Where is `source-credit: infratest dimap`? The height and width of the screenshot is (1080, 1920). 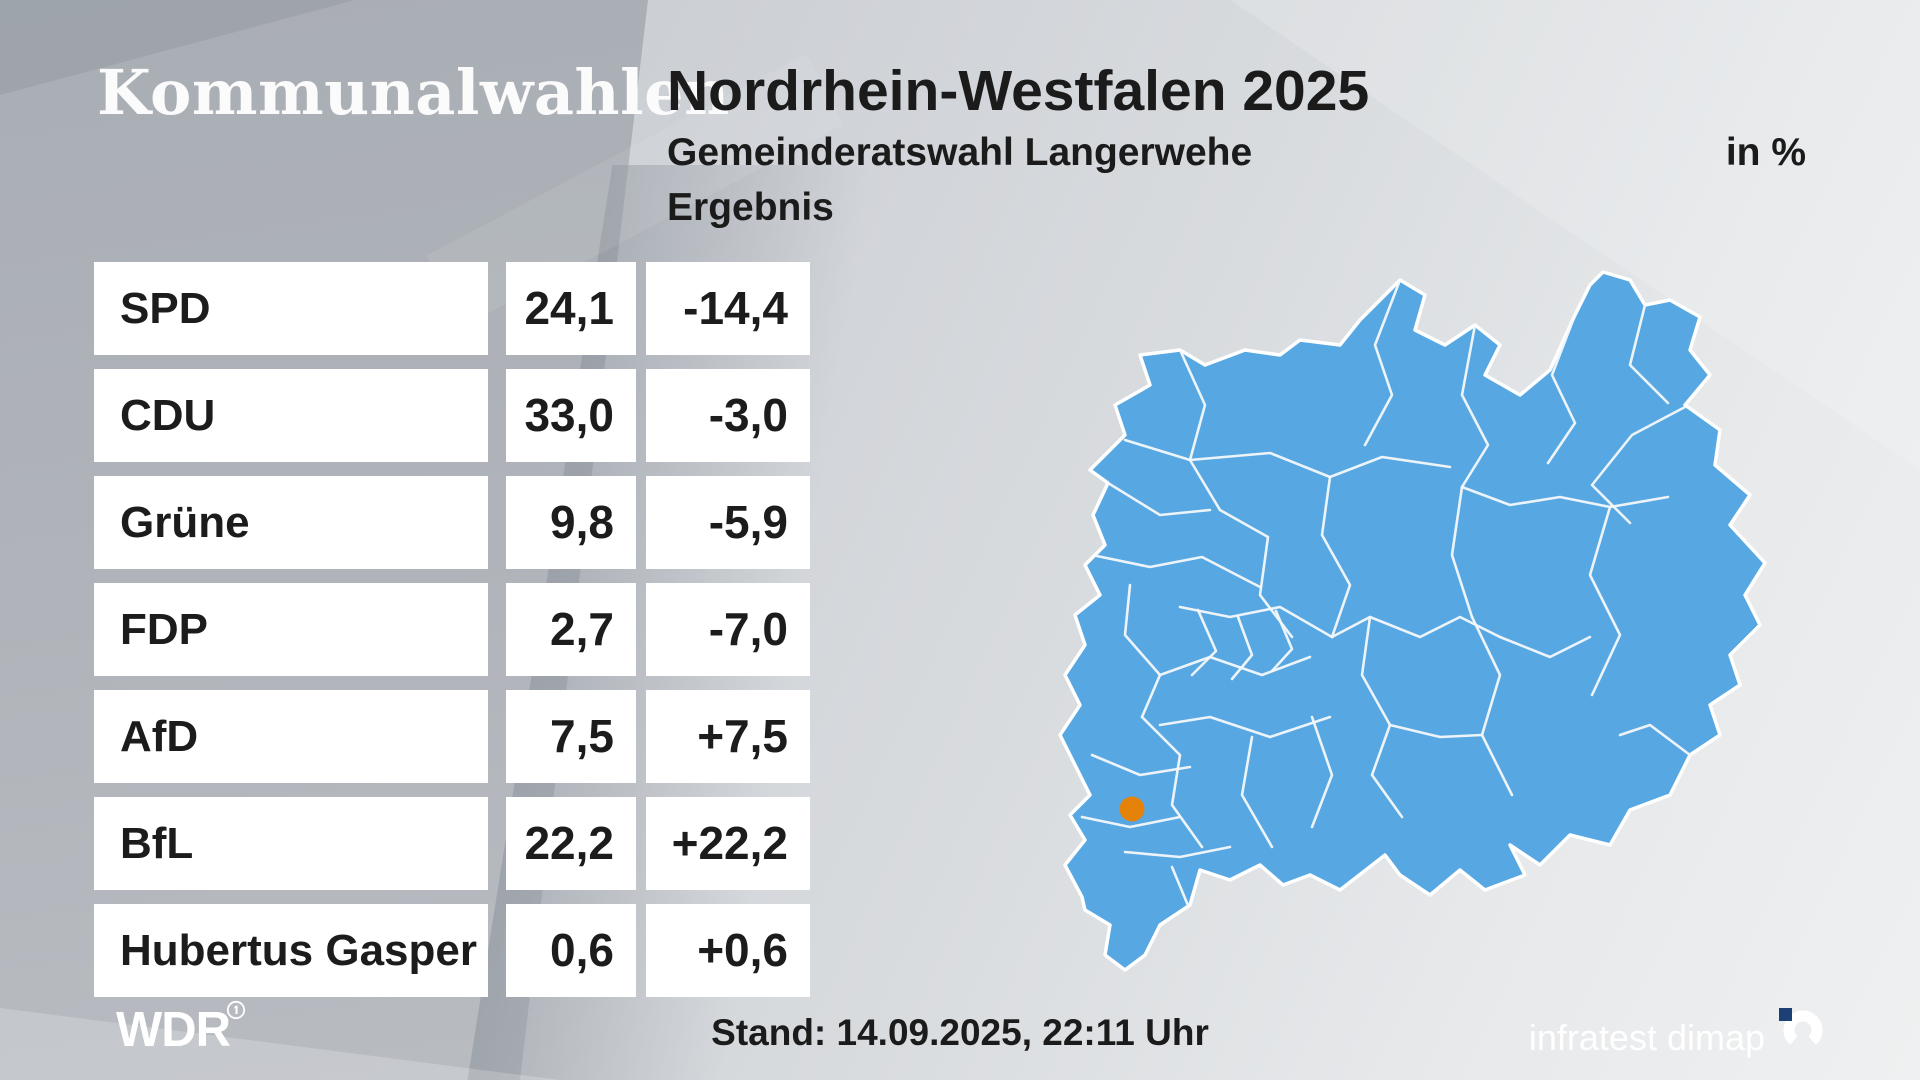 source-credit: infratest dimap is located at coordinates (1646, 1037).